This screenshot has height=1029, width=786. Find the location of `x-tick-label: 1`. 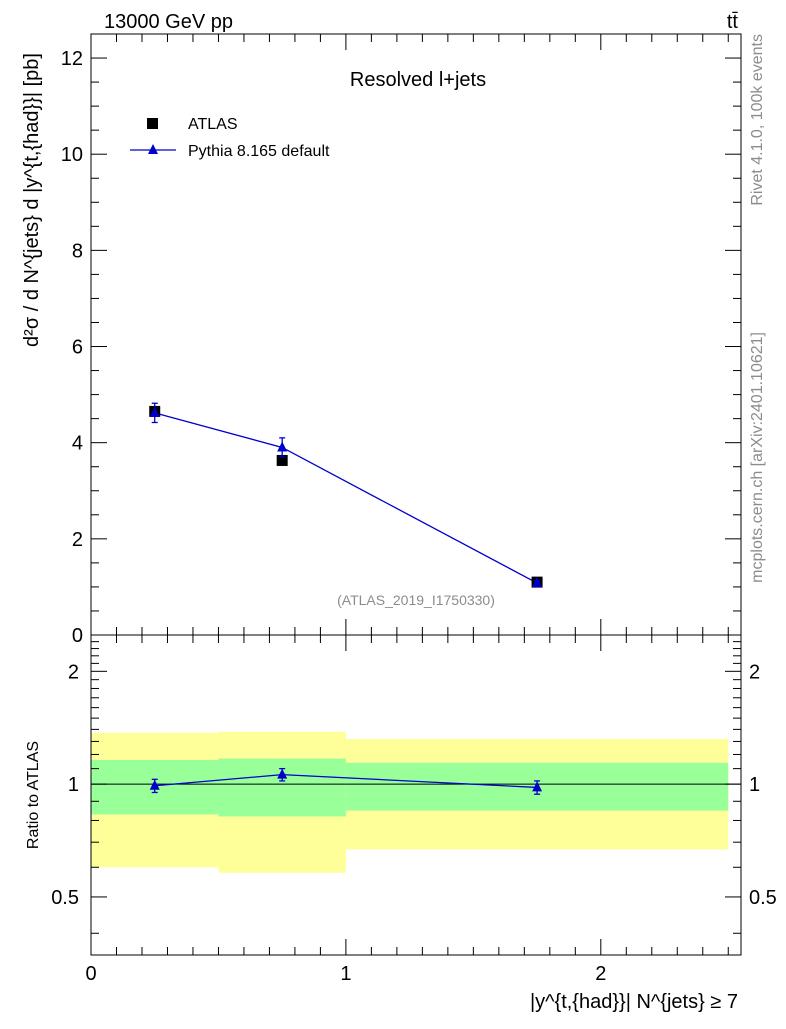

x-tick-label: 1 is located at coordinates (345, 974).